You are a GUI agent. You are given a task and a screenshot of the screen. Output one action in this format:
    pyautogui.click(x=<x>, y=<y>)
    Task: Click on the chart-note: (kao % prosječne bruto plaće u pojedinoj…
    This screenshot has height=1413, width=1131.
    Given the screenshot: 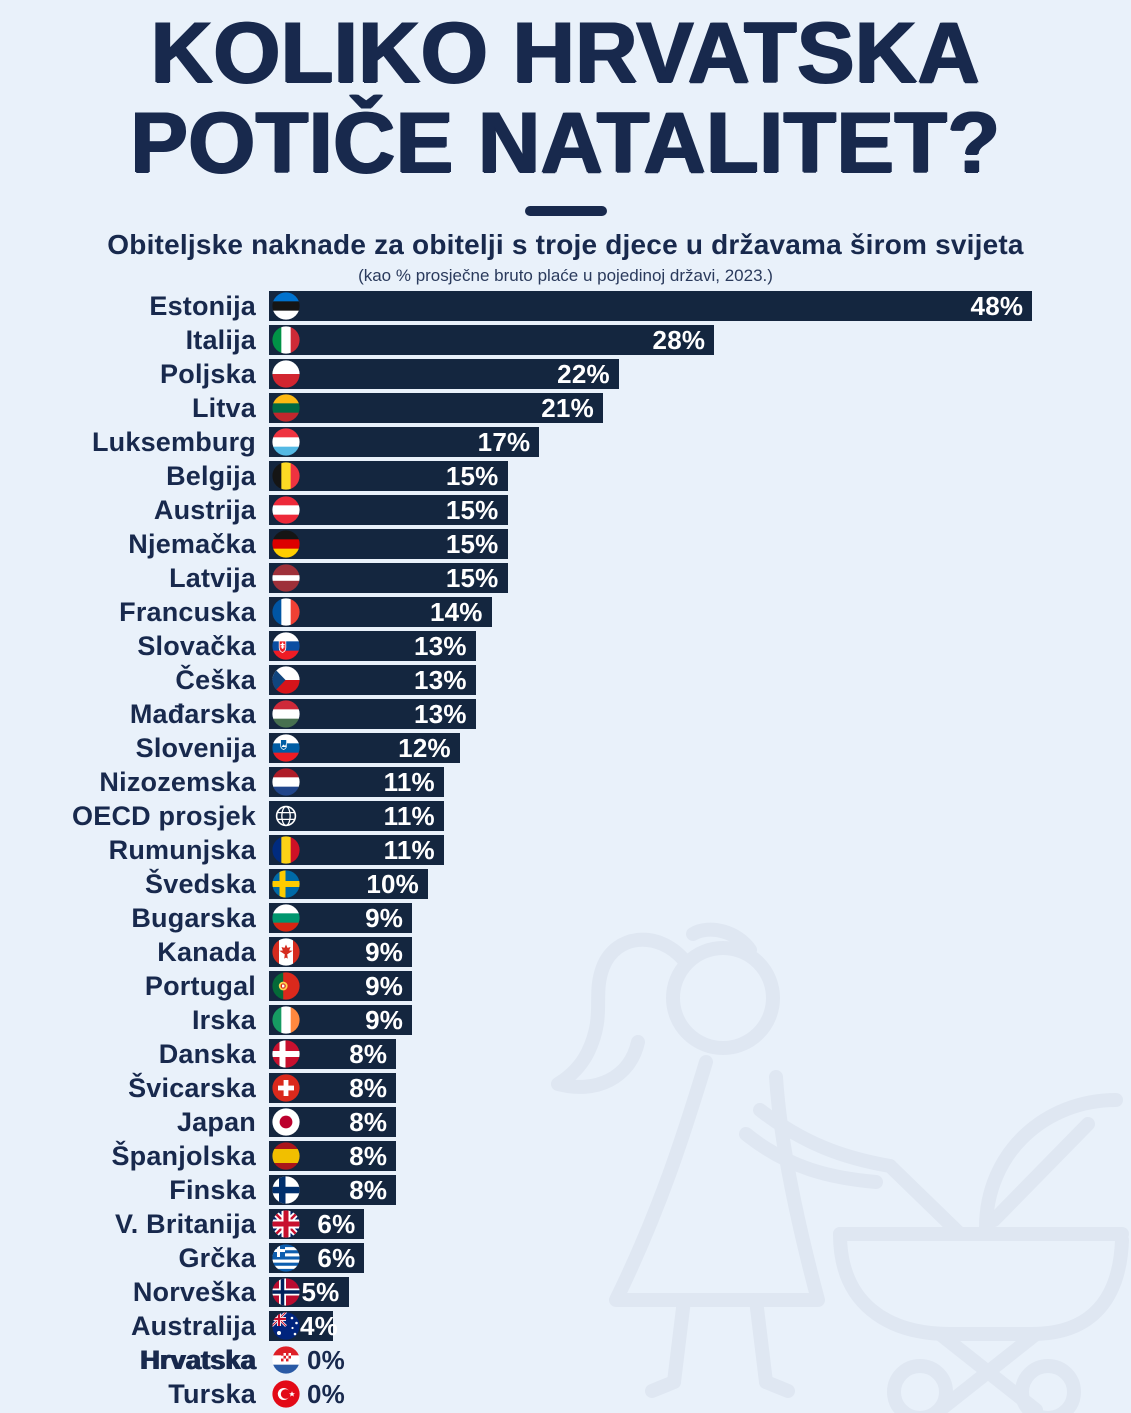 What is the action you would take?
    pyautogui.click(x=565, y=275)
    